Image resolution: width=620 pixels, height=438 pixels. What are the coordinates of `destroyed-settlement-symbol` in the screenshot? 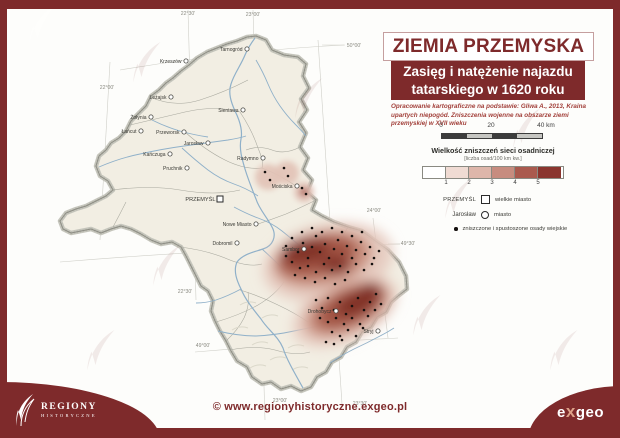 It's located at (456, 229).